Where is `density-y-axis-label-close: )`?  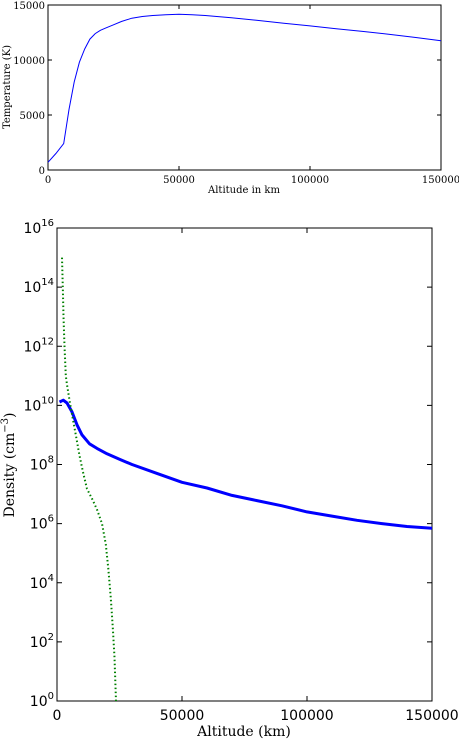
density-y-axis-label-close: ) is located at coordinates (10, 415).